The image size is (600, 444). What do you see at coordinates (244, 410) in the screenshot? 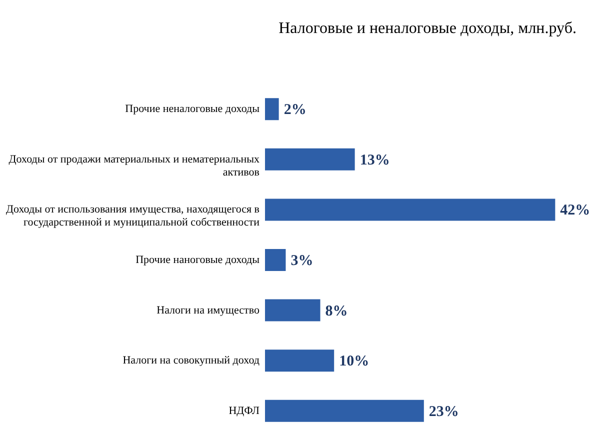
I see `y-tick-label: НДФЛ` at bounding box center [244, 410].